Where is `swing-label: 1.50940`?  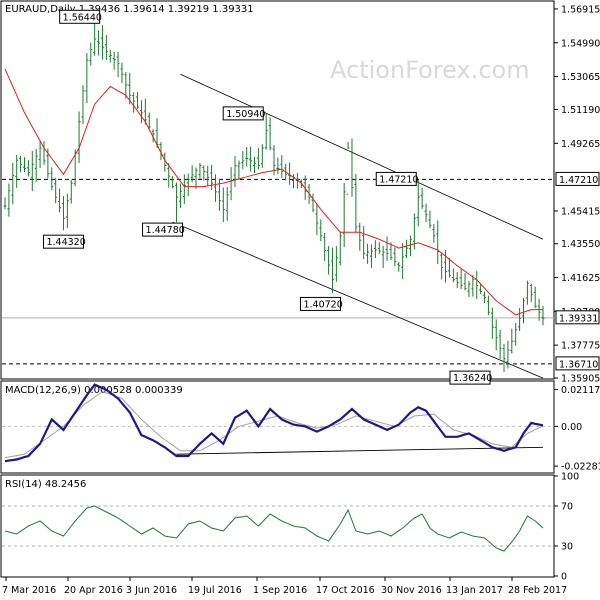 swing-label: 1.50940 is located at coordinates (245, 114).